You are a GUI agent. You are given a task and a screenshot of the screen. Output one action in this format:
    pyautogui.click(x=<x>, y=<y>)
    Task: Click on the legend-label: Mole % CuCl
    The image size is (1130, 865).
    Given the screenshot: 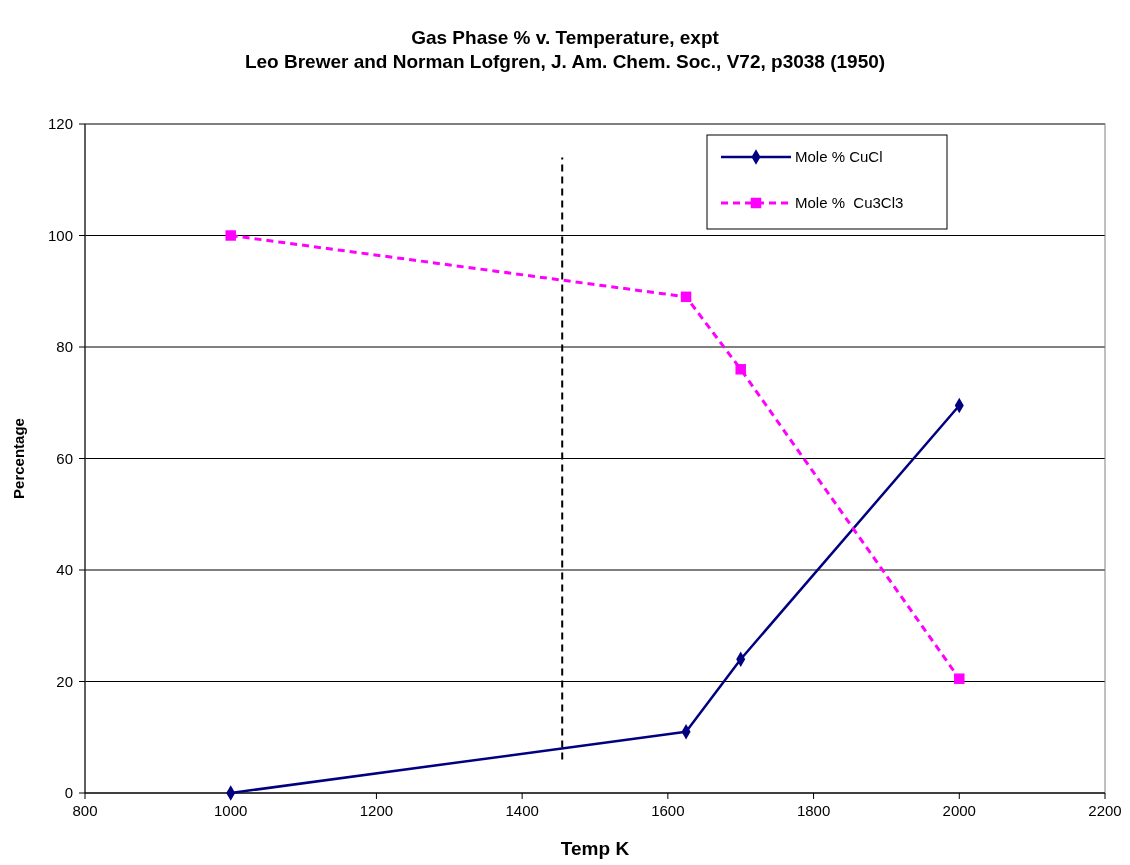 What is the action you would take?
    pyautogui.click(x=839, y=156)
    